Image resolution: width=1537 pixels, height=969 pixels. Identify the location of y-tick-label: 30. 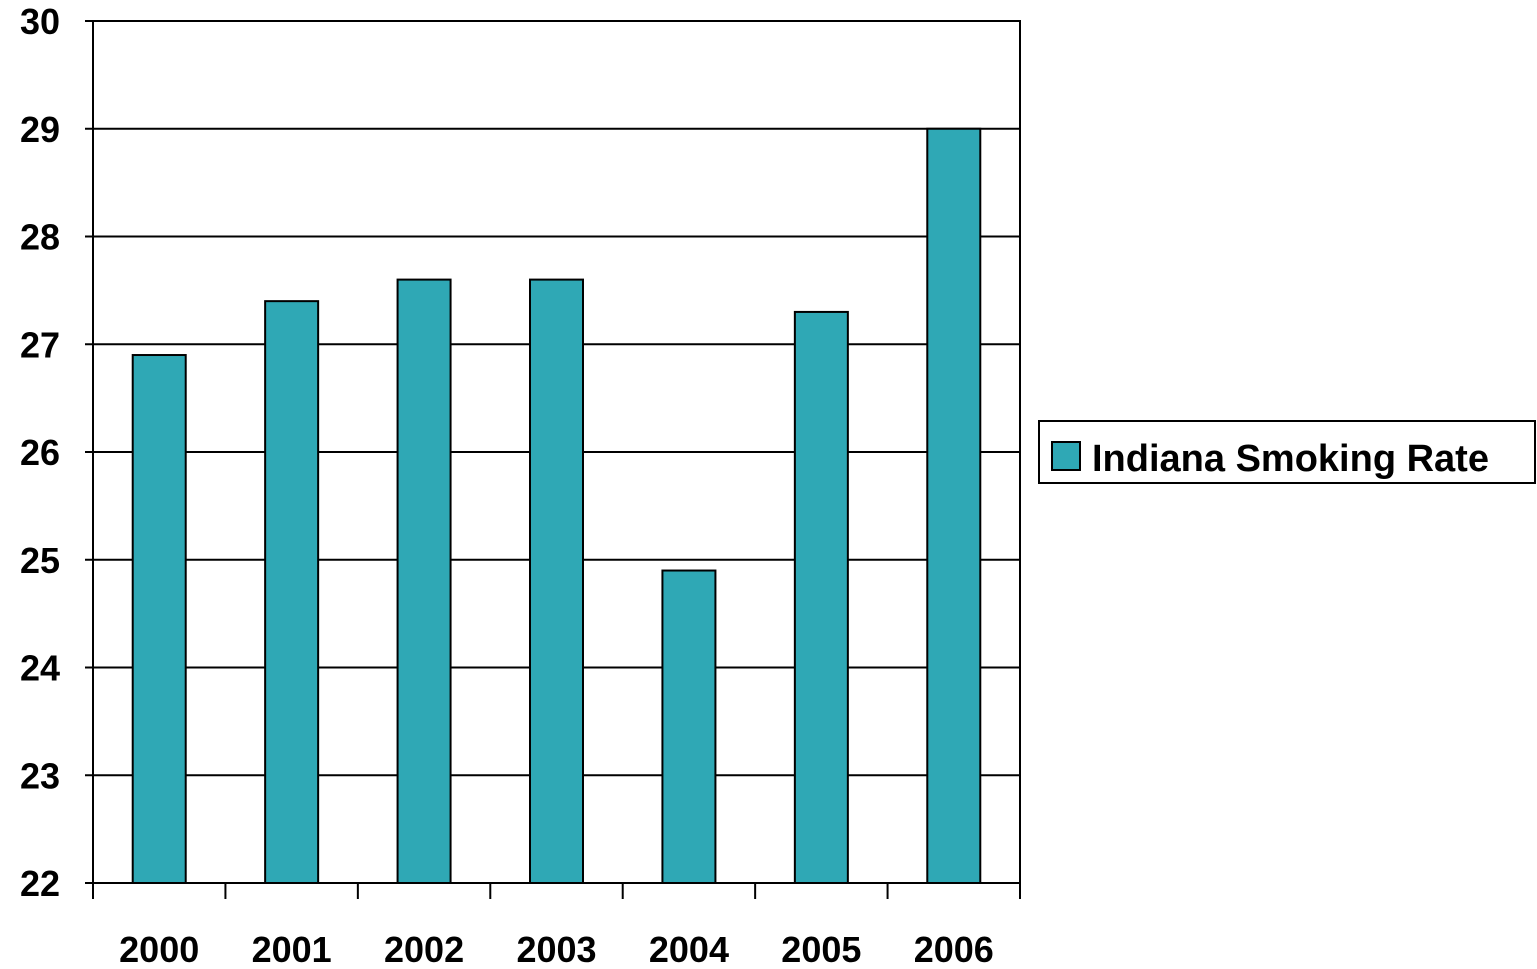
(40, 21).